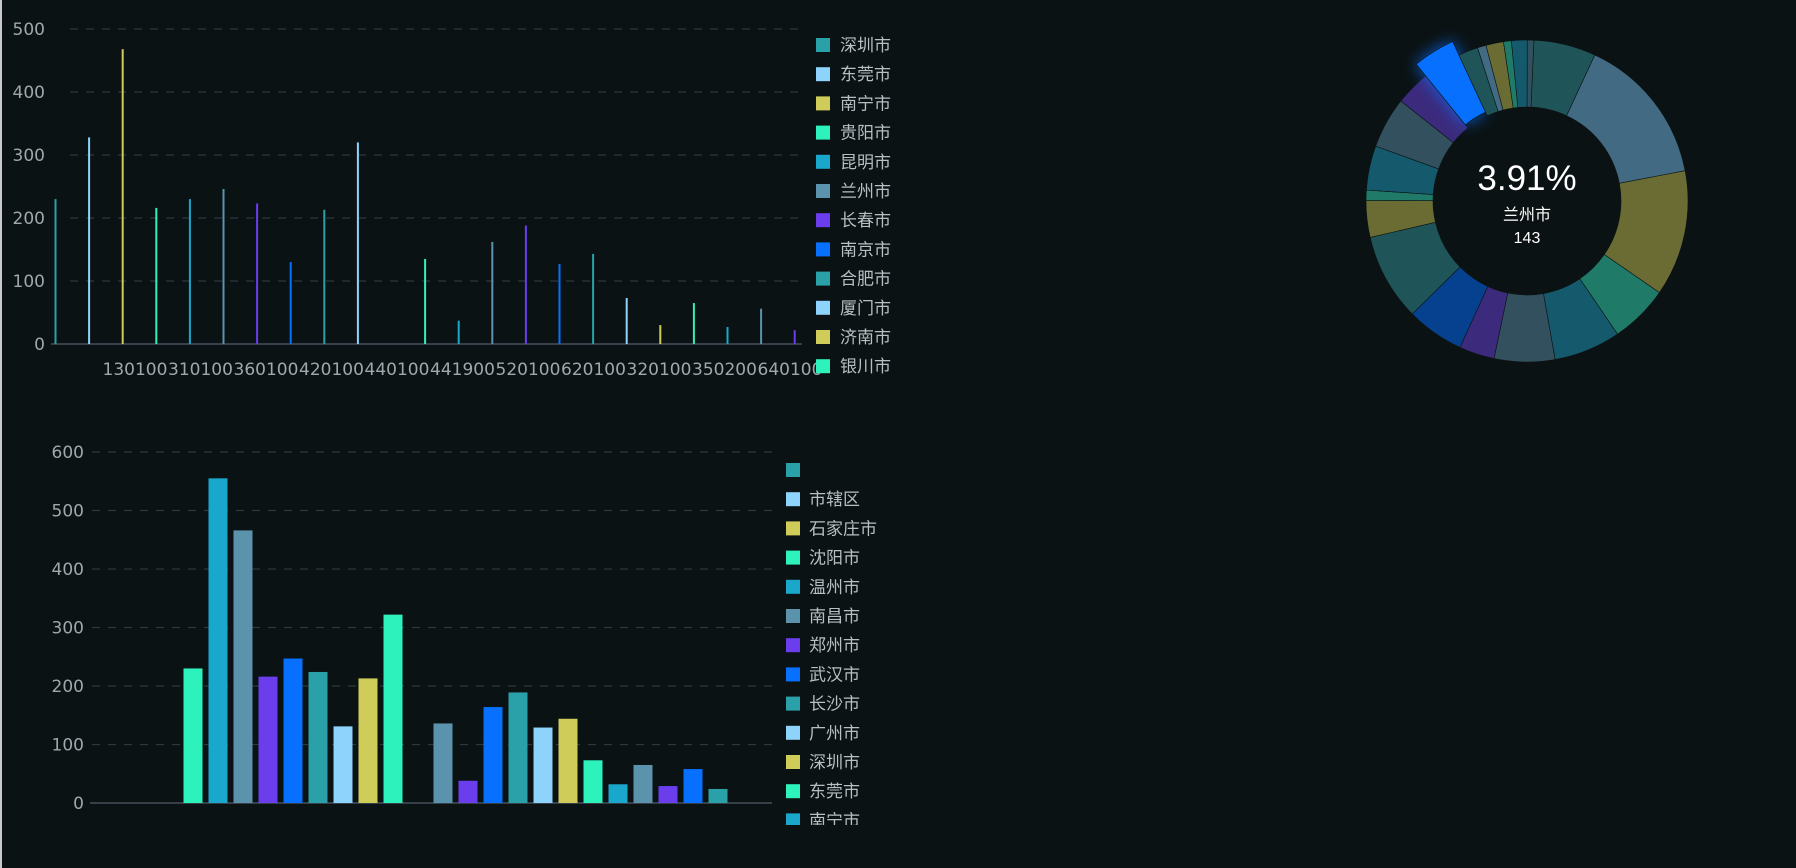 The image size is (1796, 868). Describe the element at coordinates (1527, 238) in the screenshot. I see `donut-center-value: 143` at that location.